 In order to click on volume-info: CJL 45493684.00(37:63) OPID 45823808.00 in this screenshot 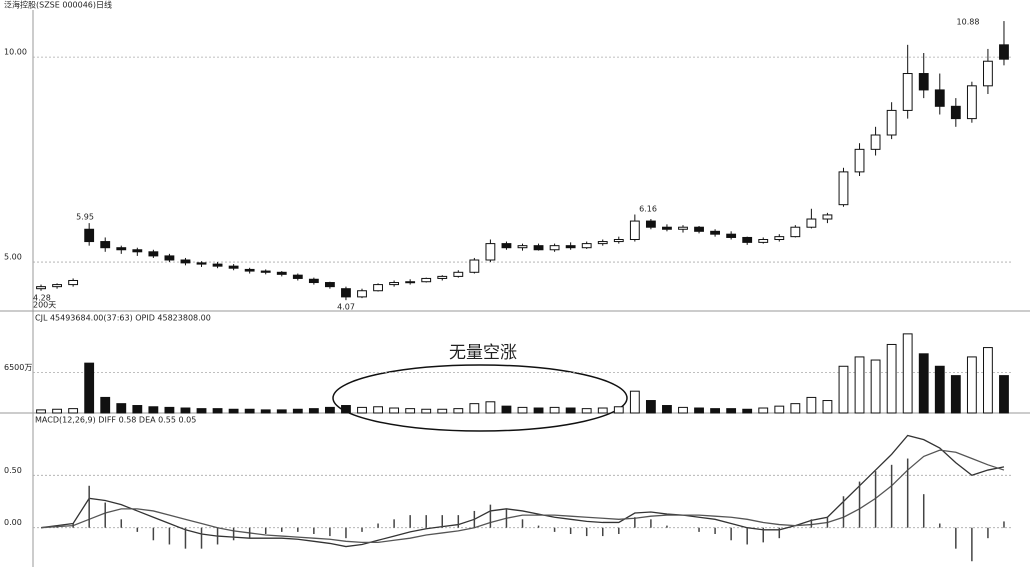, I will do `click(123, 318)`.